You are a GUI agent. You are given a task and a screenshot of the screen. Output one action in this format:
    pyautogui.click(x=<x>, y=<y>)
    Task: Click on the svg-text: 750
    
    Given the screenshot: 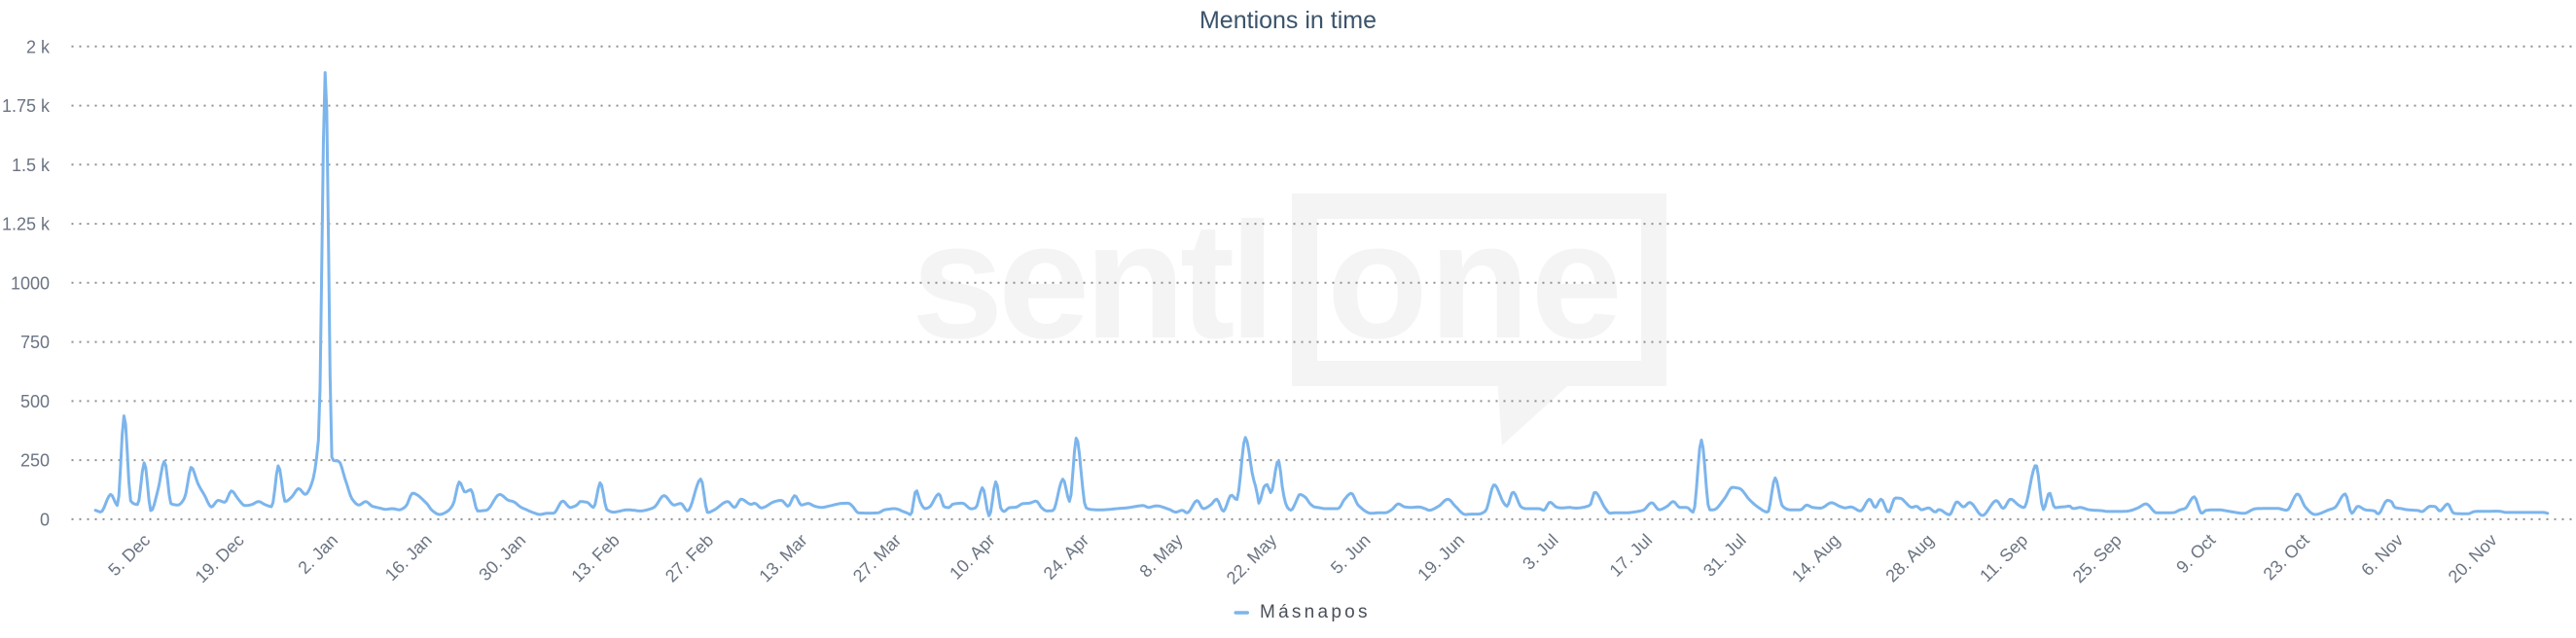 What is the action you would take?
    pyautogui.click(x=35, y=342)
    